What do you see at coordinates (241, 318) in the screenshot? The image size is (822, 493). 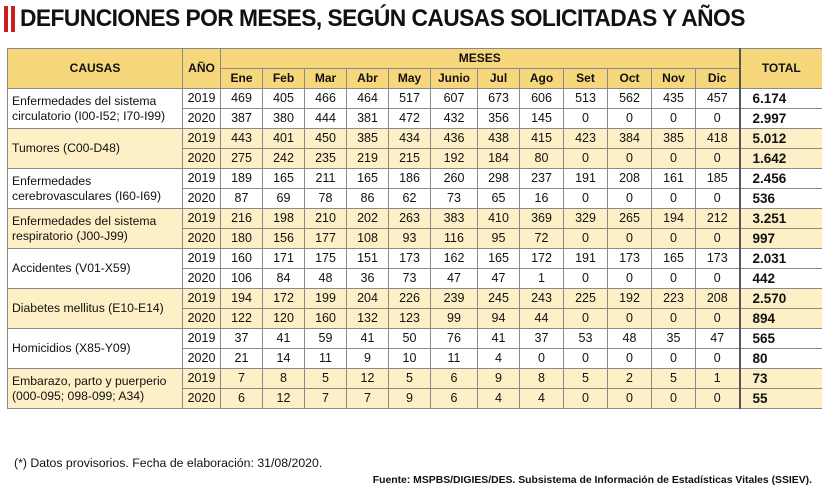 I see `value-cell: 122` at bounding box center [241, 318].